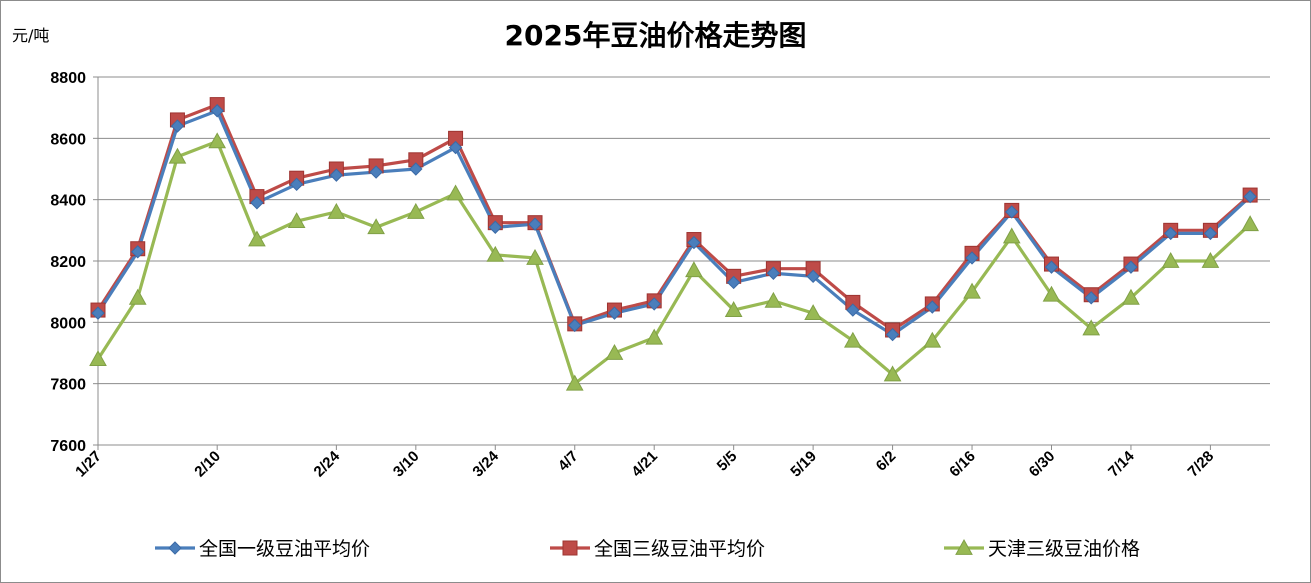 The width and height of the screenshot is (1311, 583). I want to click on y-tick-label: 7800, so click(68, 385).